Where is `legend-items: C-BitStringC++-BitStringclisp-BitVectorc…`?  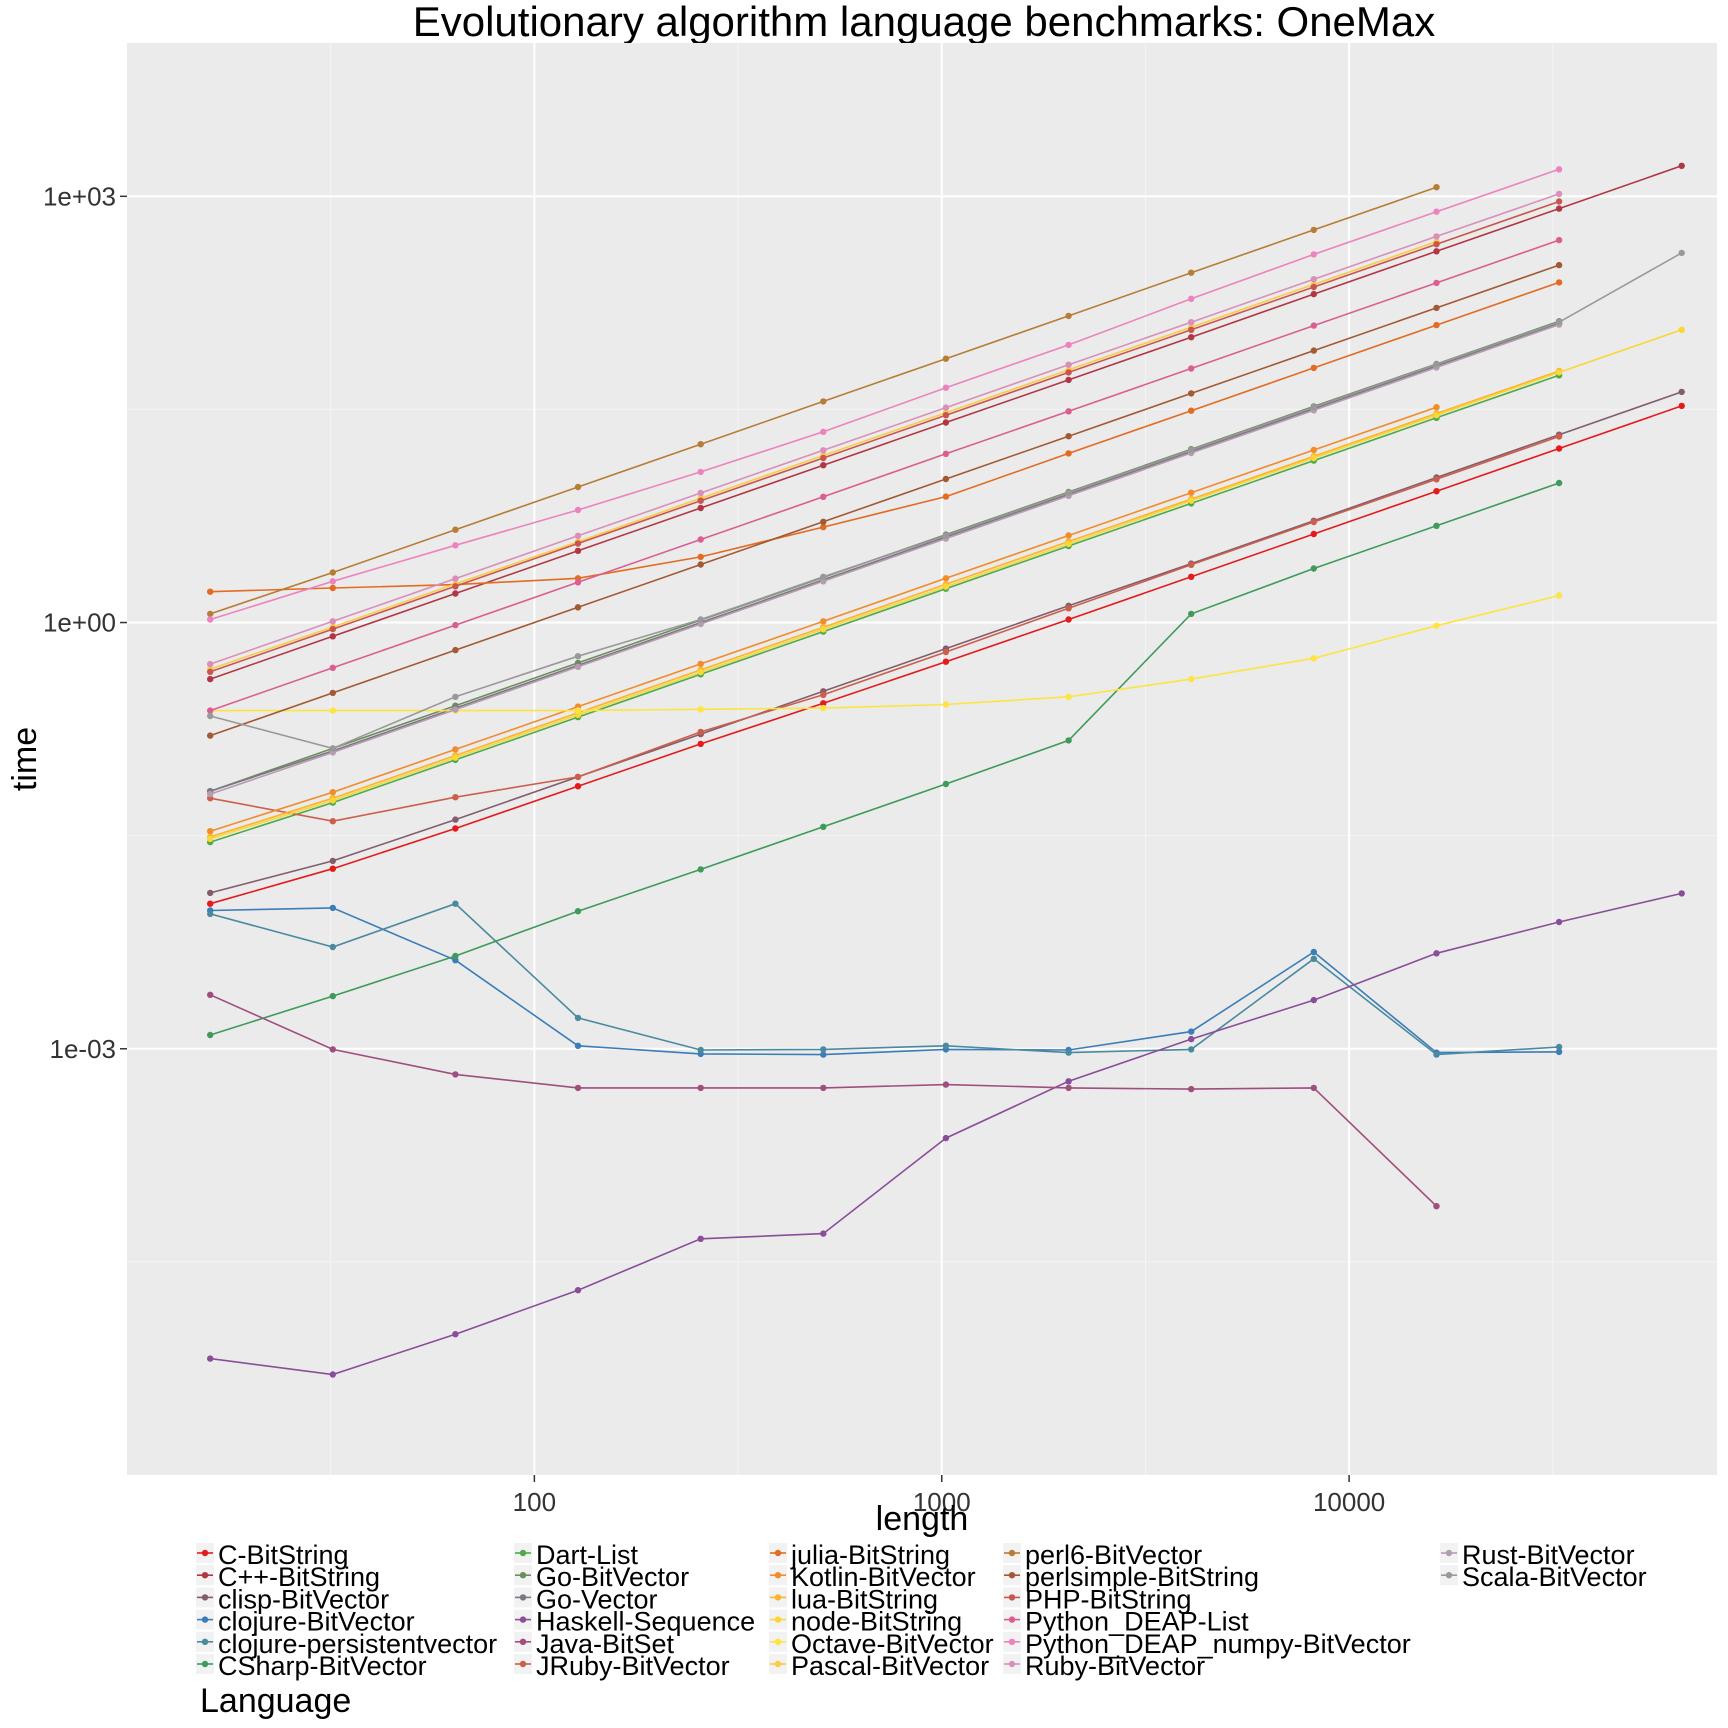 legend-items: C-BitStringC++-BitStringclisp-BitVectorc… is located at coordinates (921, 1610).